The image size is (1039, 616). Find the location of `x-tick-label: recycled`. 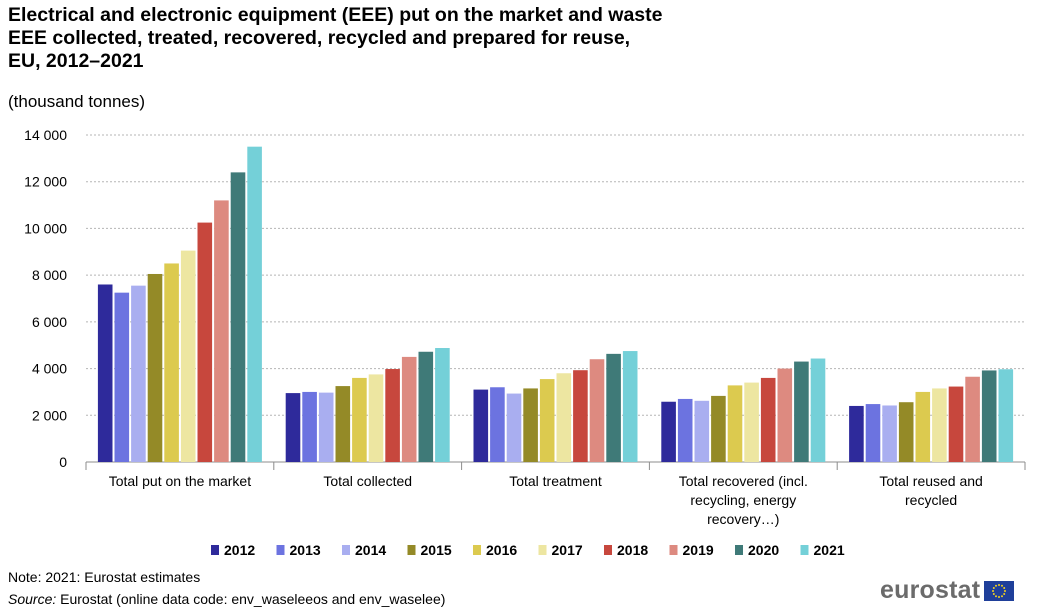

x-tick-label: recycled is located at coordinates (931, 500).